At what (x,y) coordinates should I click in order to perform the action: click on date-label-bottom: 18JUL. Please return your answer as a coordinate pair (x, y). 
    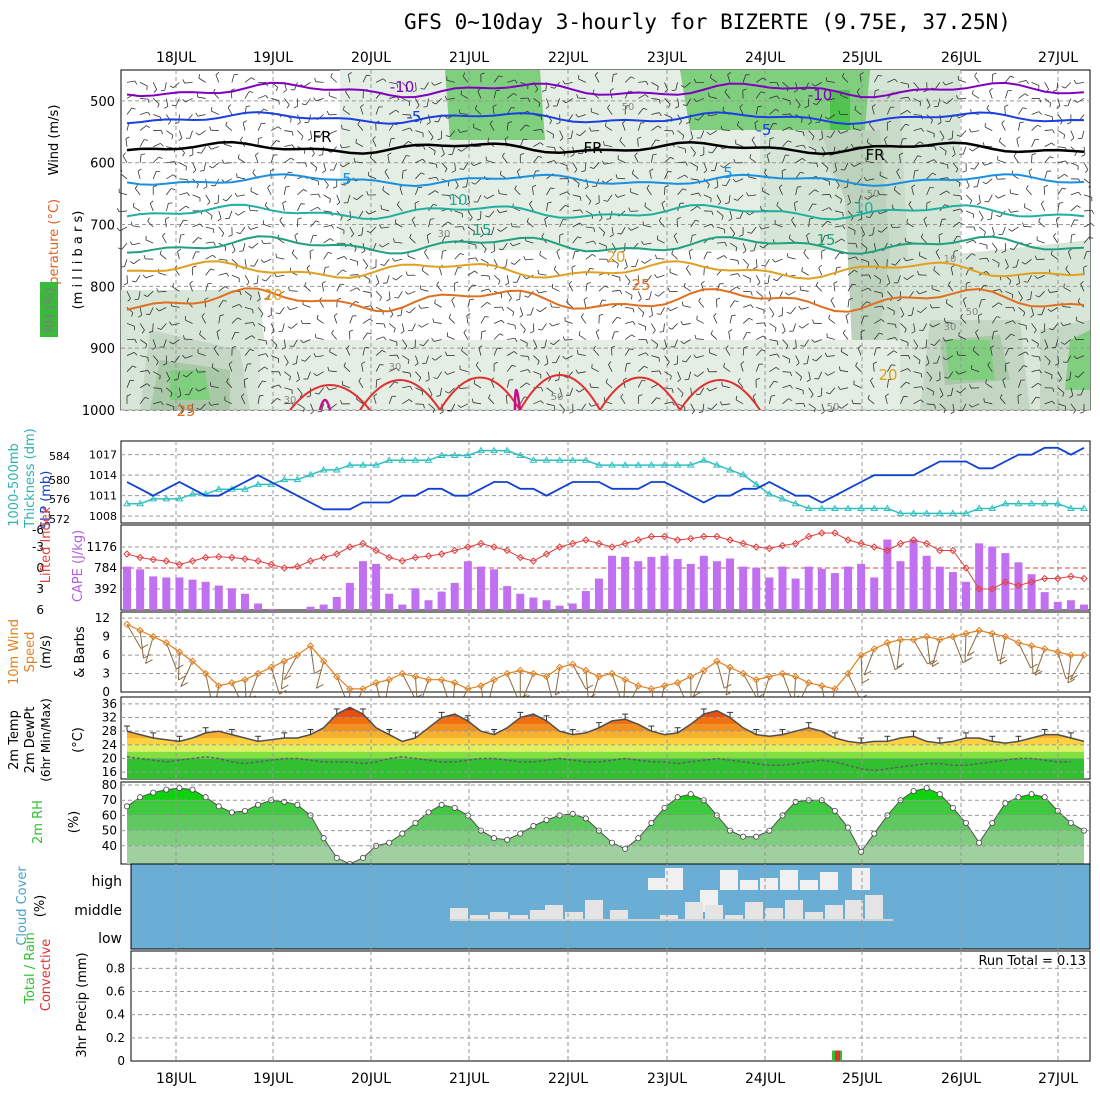
    Looking at the image, I should click on (176, 1079).